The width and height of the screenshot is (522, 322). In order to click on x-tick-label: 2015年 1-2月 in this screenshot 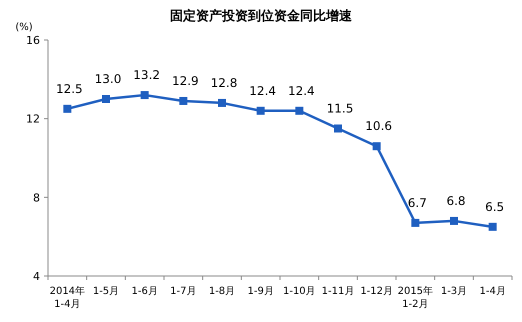, I will do `click(416, 297)`.